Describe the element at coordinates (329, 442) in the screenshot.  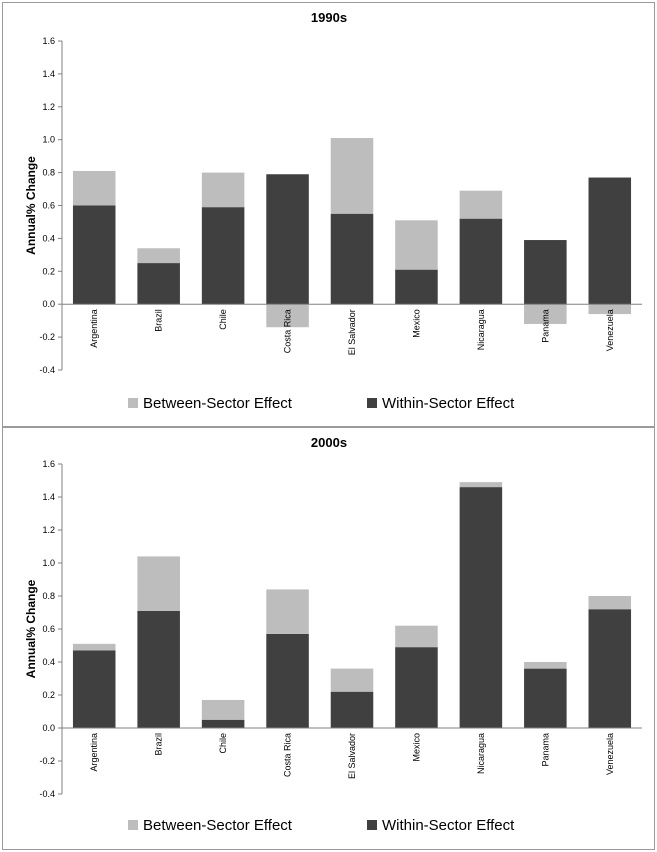
I see `chart-title: 2000s` at that location.